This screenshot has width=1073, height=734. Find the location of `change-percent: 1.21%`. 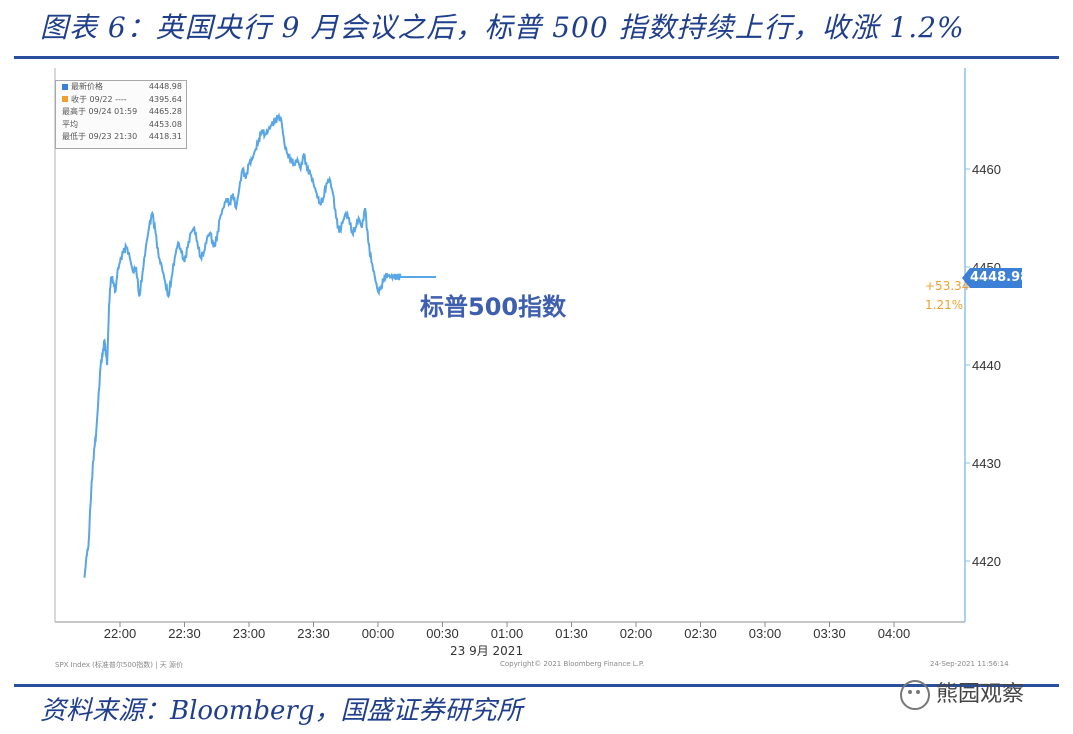

change-percent: 1.21% is located at coordinates (944, 305).